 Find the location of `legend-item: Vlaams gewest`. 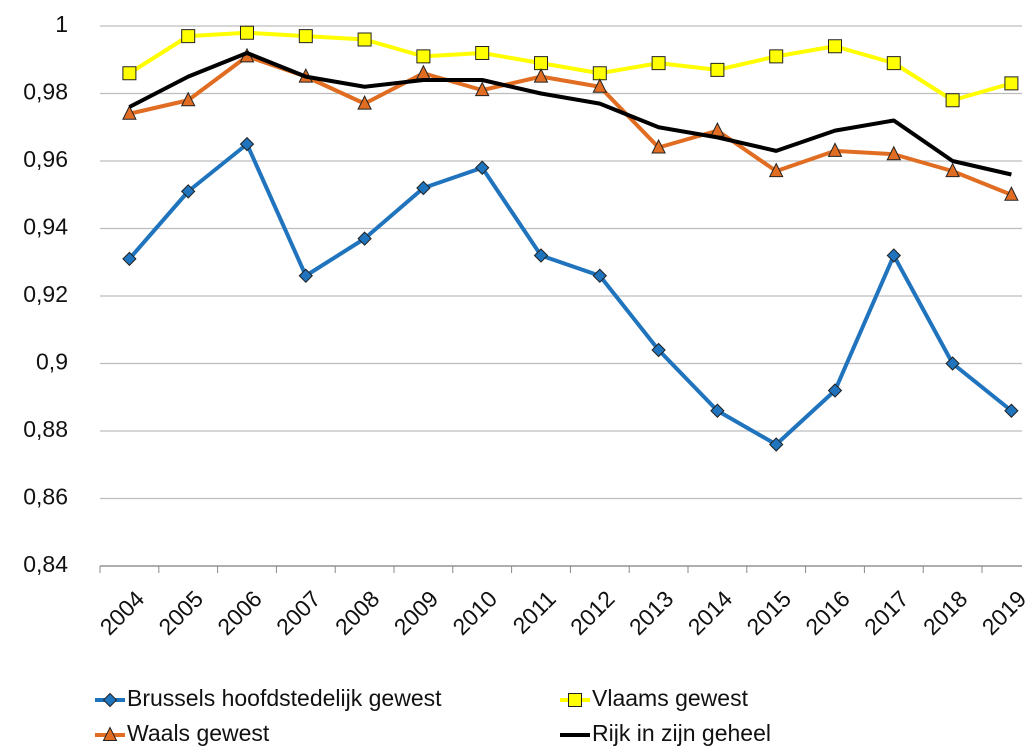

legend-item: Vlaams gewest is located at coordinates (654, 698).